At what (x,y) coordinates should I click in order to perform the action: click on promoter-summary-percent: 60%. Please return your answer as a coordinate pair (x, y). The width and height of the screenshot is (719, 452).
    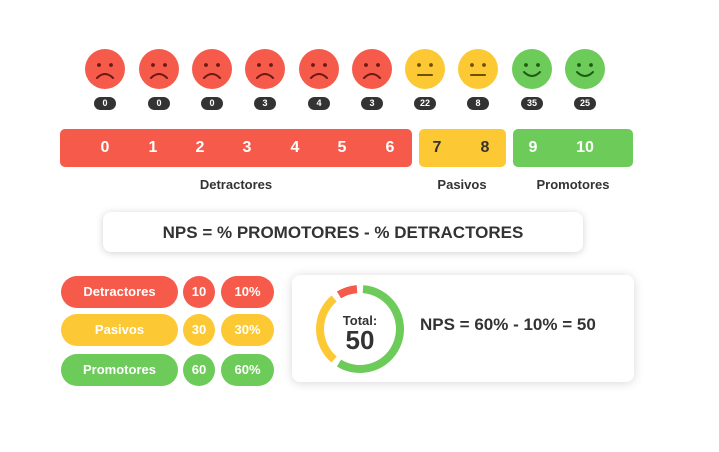
    Looking at the image, I should click on (247, 370).